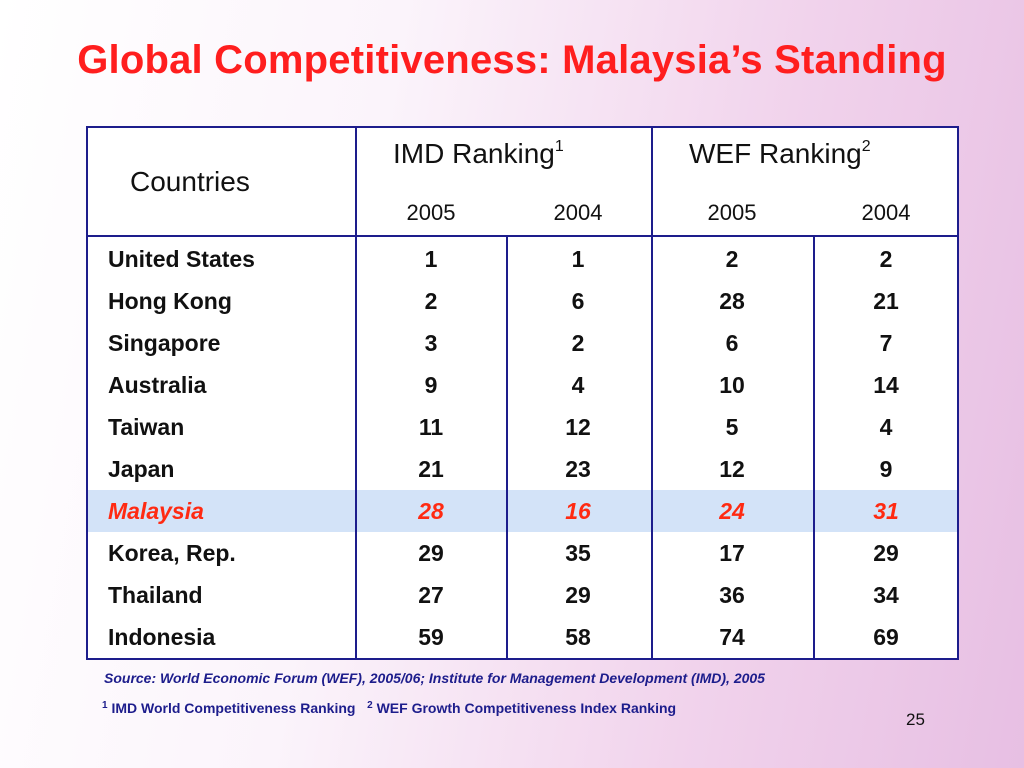 This screenshot has height=768, width=1024. What do you see at coordinates (886, 259) in the screenshot?
I see `wef-2004-cell: 2` at bounding box center [886, 259].